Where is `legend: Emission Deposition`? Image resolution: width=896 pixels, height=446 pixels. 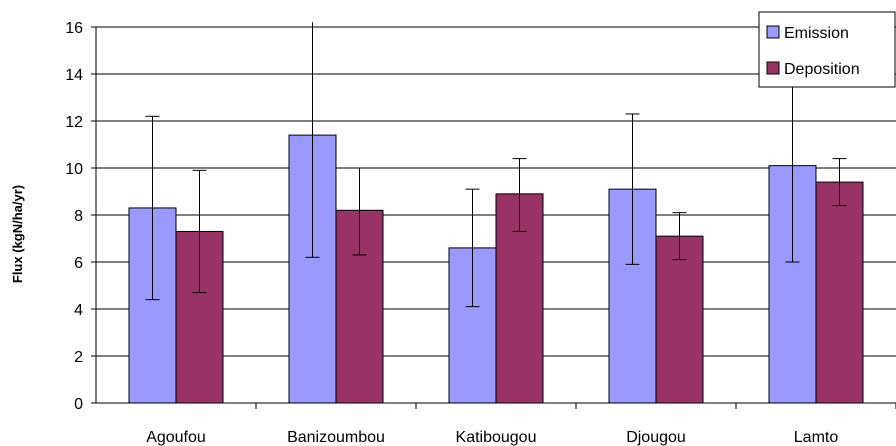
legend: Emission Deposition is located at coordinates (827, 49).